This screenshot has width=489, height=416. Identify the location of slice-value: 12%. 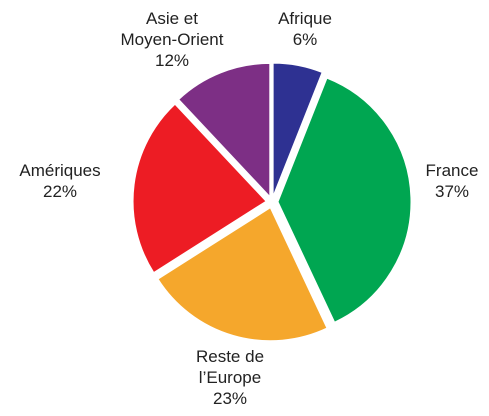
(172, 60).